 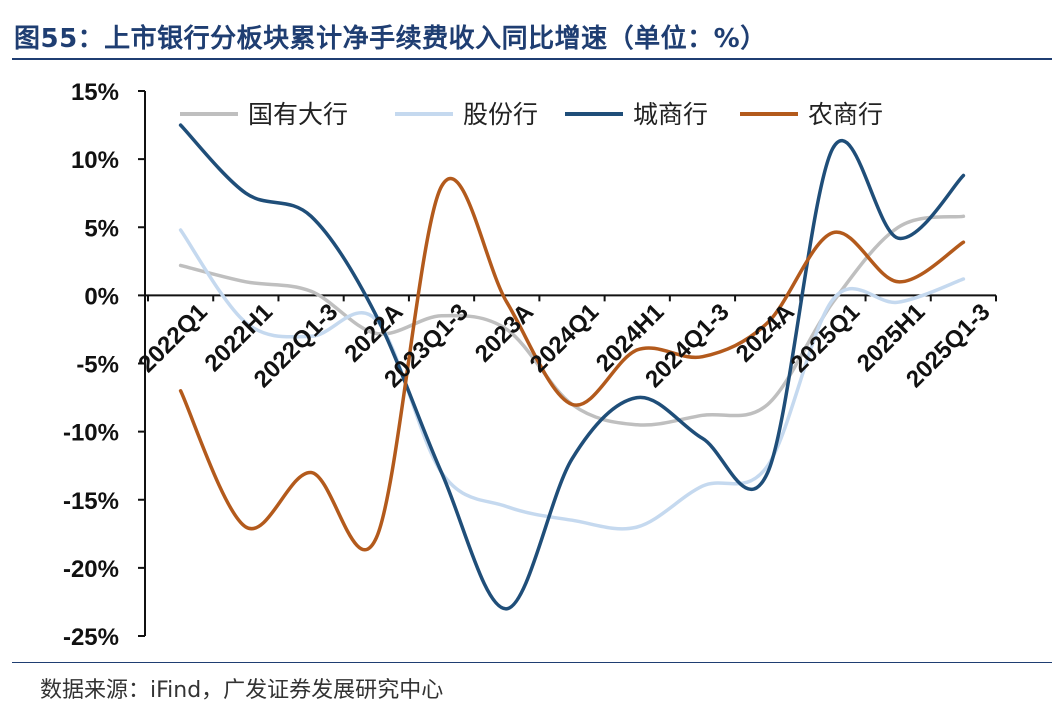 I want to click on chart-legend: 国有大行 股份行 城商行 农商行, so click(x=531, y=114).